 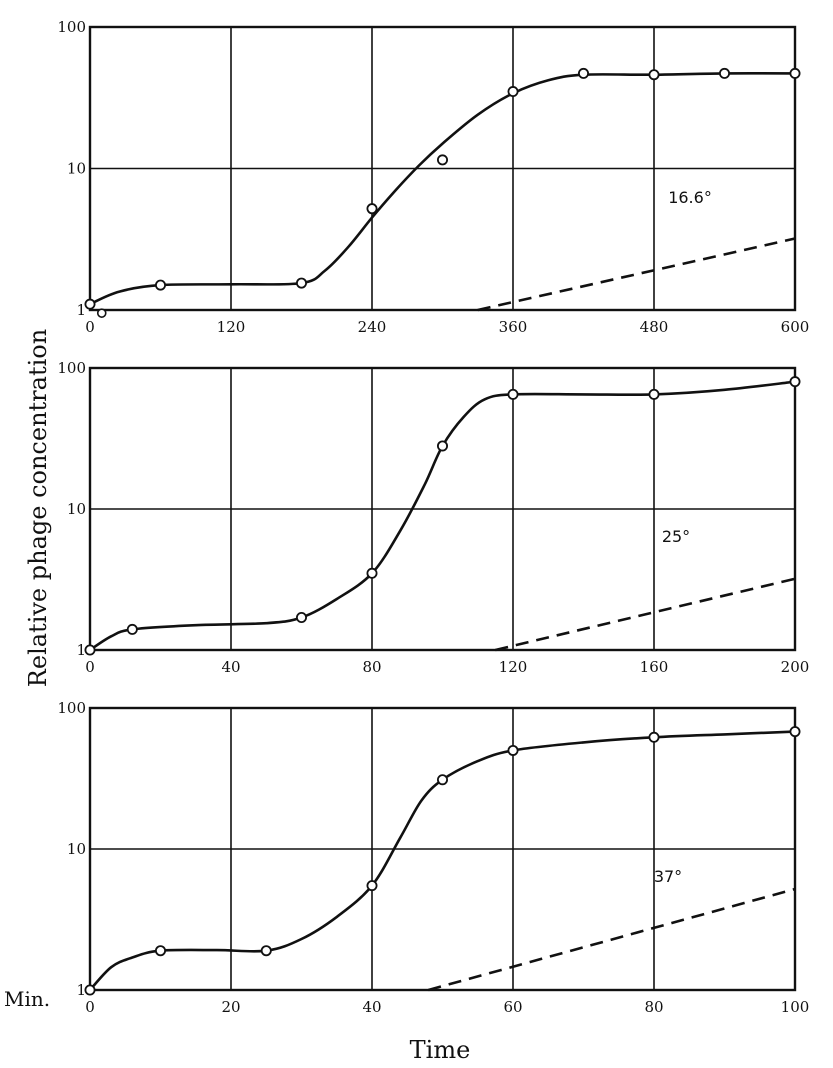 What do you see at coordinates (795, 667) in the screenshot?
I see `x-tick-label: 200` at bounding box center [795, 667].